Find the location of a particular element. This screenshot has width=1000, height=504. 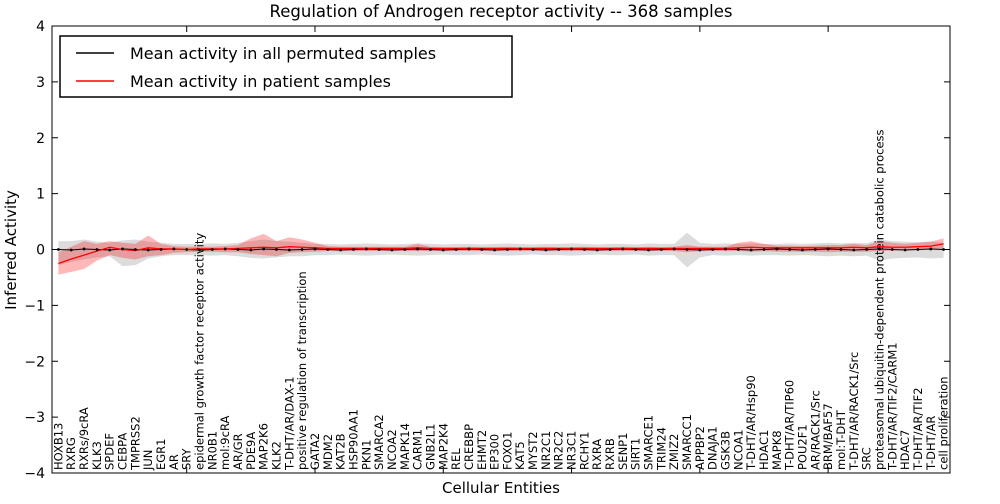

y-axis-label: Inferred Activity is located at coordinates (11, 250).